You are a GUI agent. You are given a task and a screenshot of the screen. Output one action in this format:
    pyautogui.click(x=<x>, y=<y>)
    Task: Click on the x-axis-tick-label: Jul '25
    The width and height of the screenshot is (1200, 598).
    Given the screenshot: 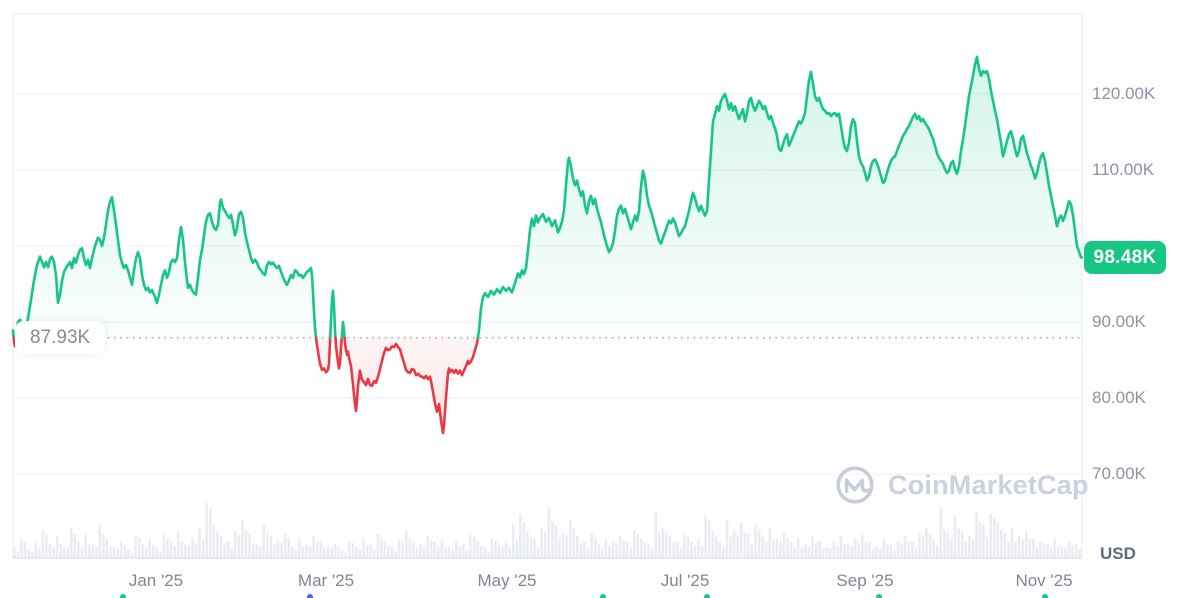 What is the action you would take?
    pyautogui.click(x=685, y=580)
    